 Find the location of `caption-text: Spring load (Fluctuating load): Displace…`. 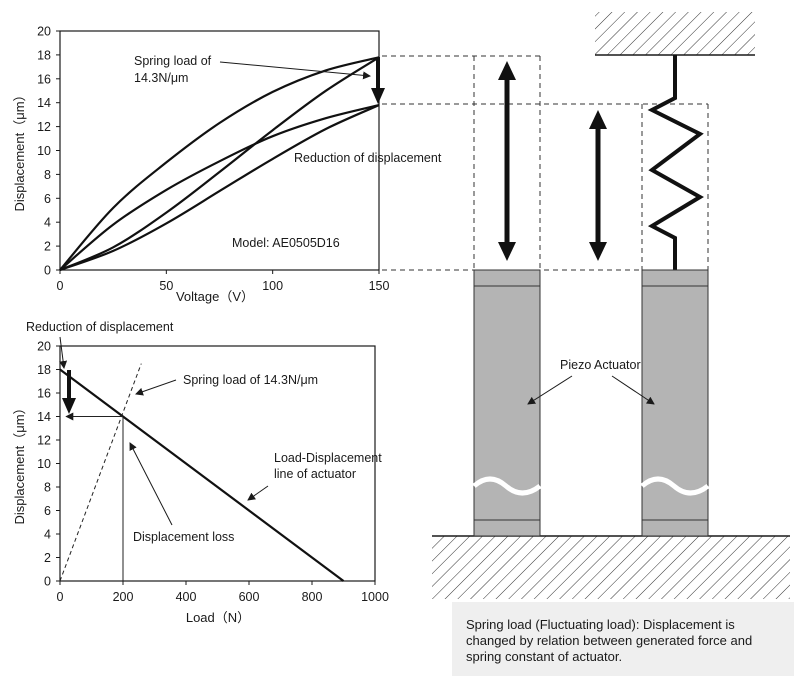

caption-text: Spring load (Fluctuating load): Displace… is located at coordinates (609, 640).